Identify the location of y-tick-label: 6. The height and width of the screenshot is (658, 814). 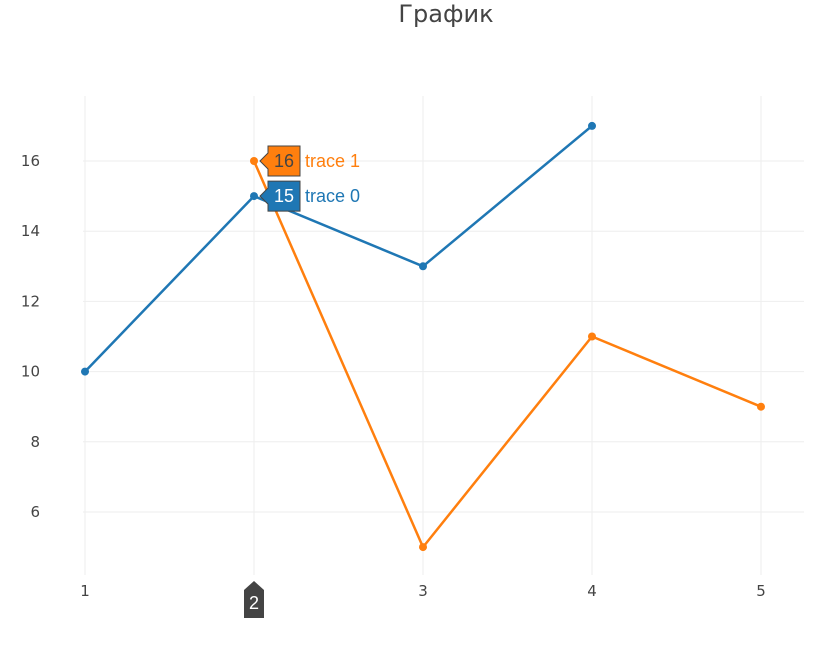
(35, 512).